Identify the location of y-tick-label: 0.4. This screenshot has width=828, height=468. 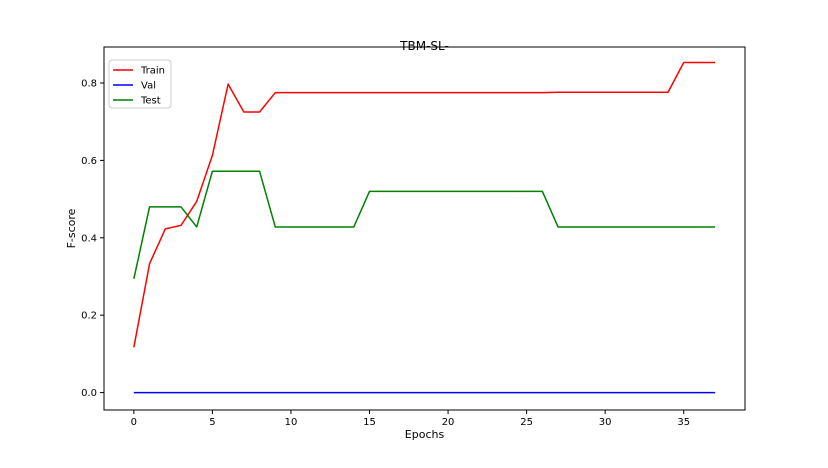
(89, 238).